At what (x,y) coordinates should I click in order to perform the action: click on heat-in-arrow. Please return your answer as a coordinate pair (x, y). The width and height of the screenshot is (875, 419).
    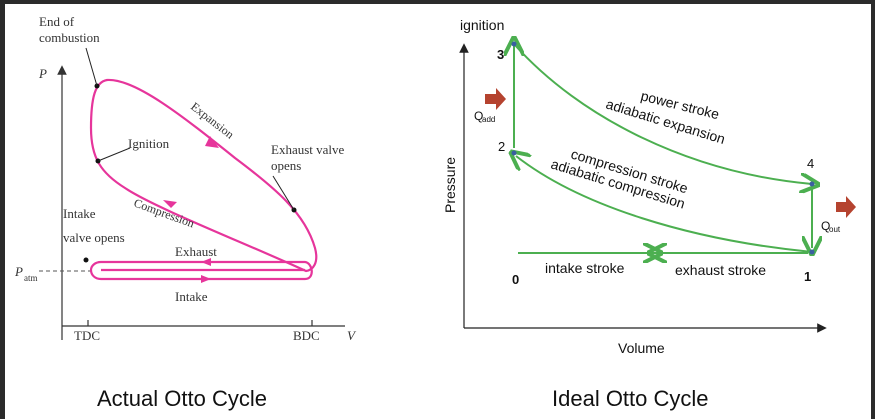
    Looking at the image, I should click on (495, 99).